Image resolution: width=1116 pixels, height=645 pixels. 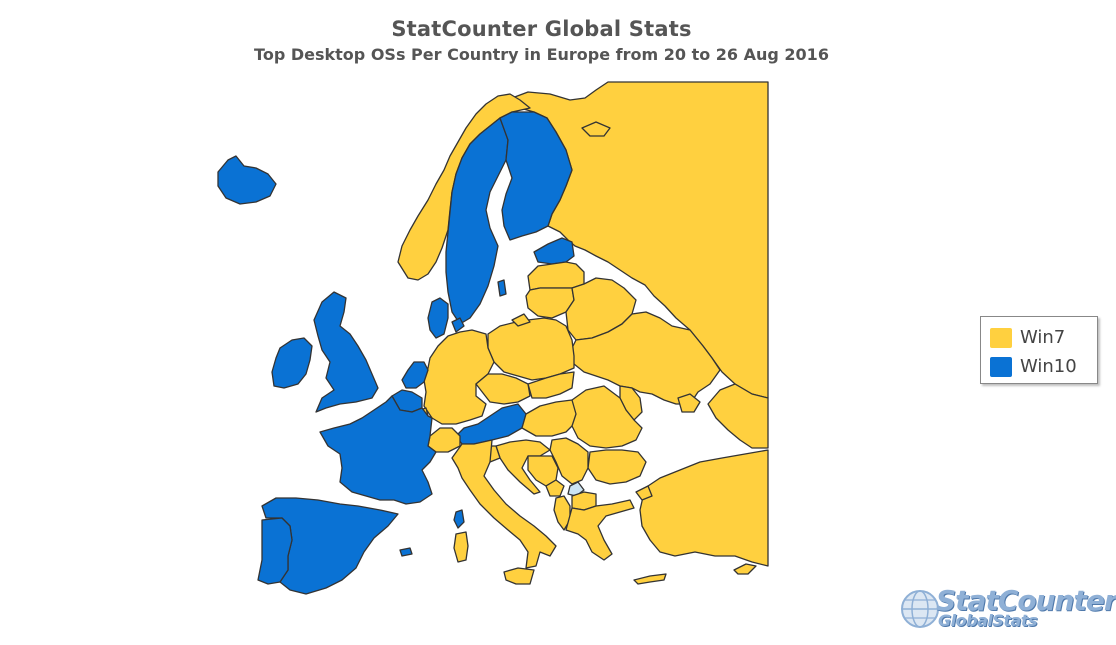 What do you see at coordinates (275, 551) in the screenshot?
I see `country-portugal` at bounding box center [275, 551].